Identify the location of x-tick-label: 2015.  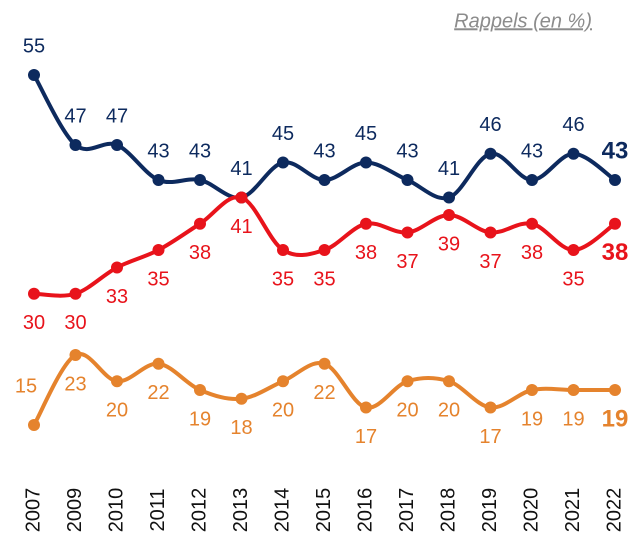
(324, 510).